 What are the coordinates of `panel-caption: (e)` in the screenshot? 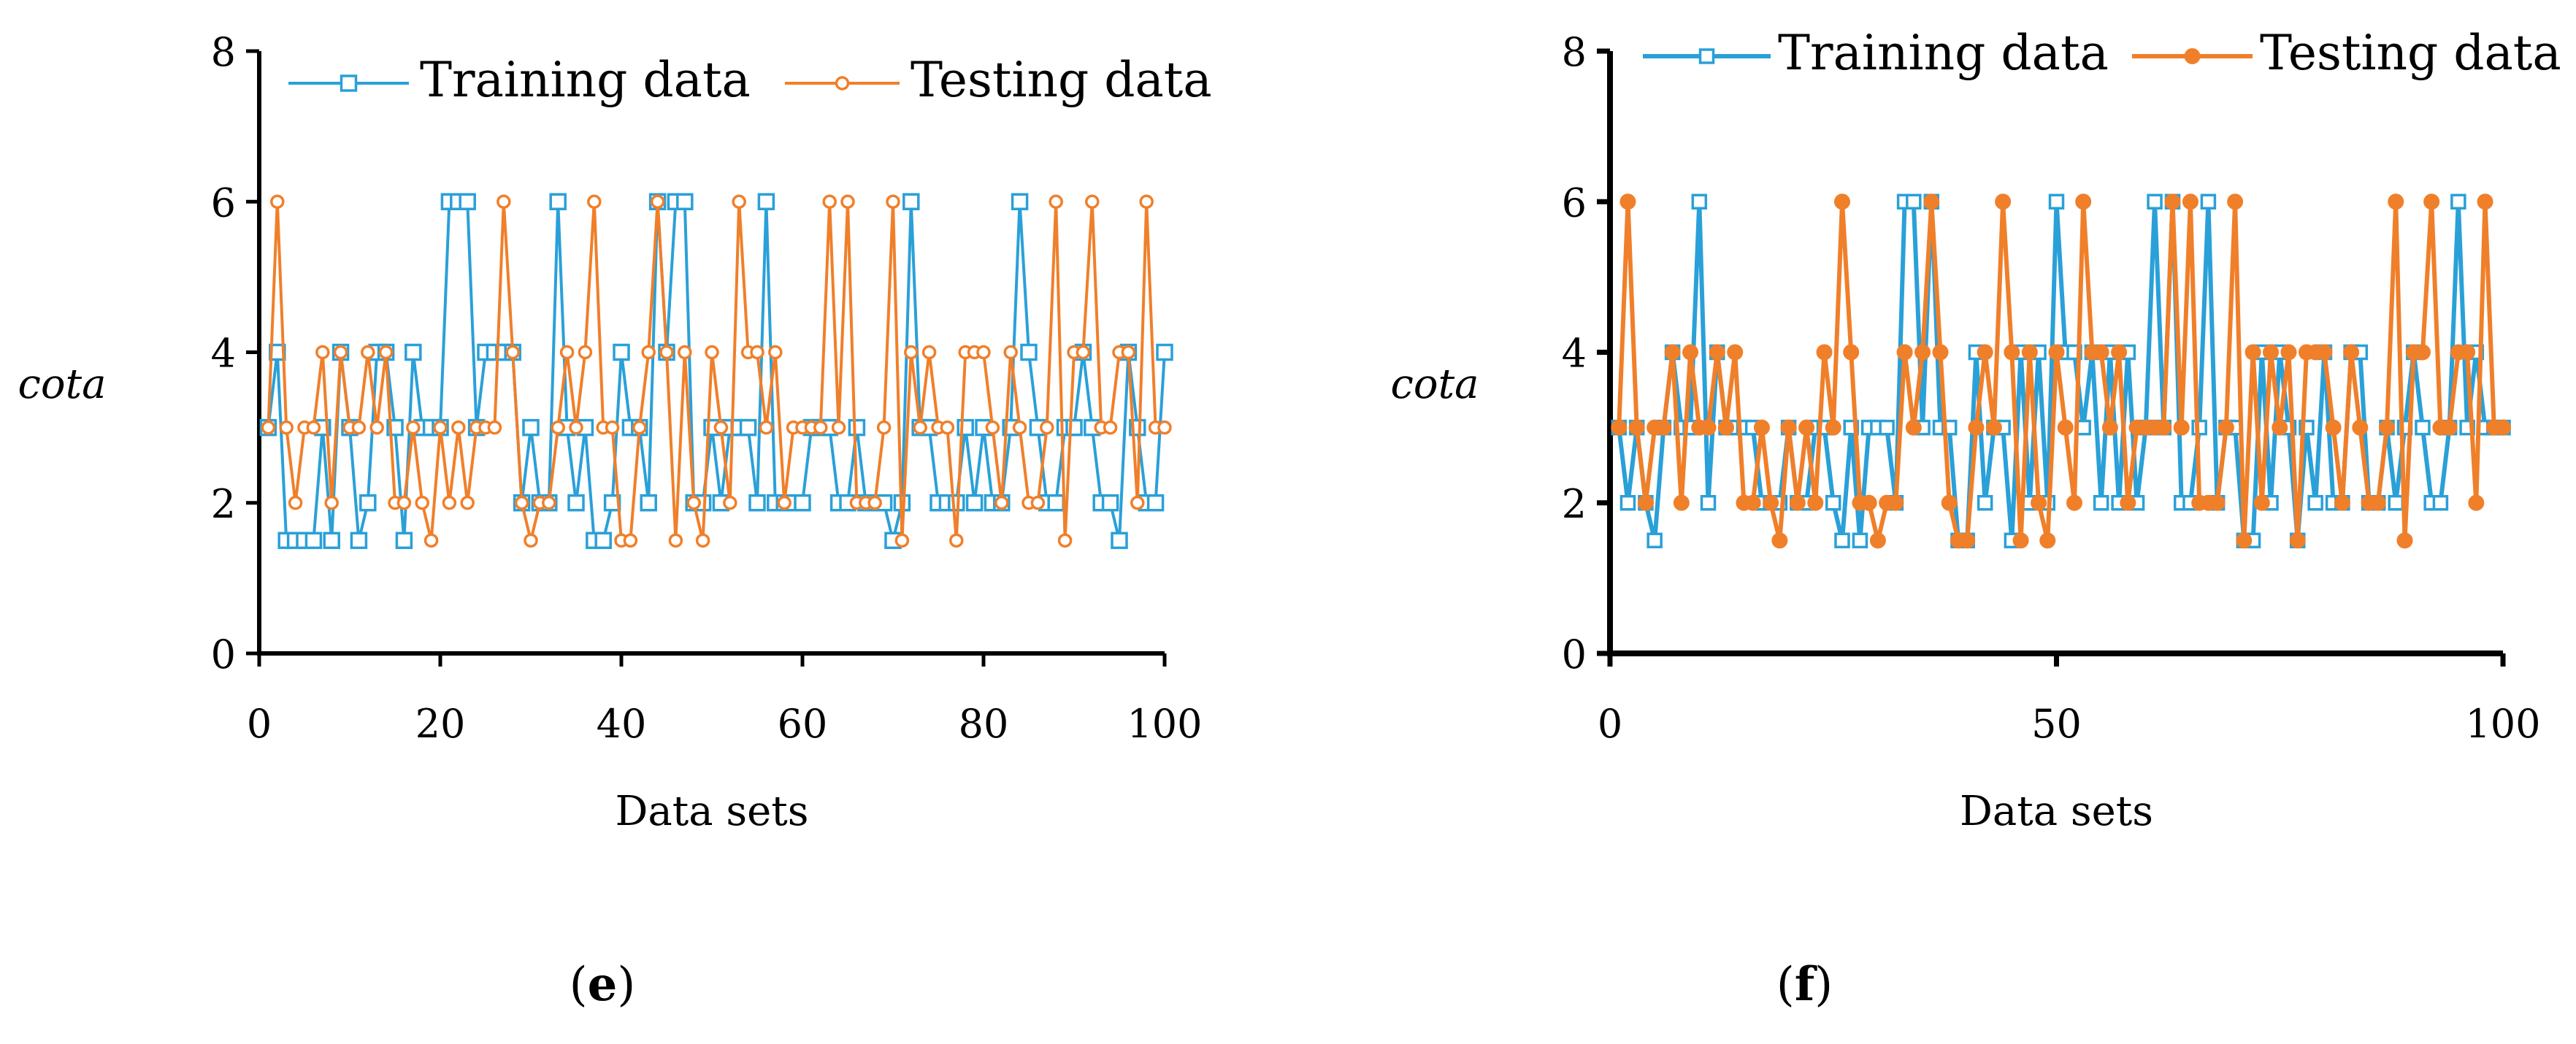 It's located at (603, 984).